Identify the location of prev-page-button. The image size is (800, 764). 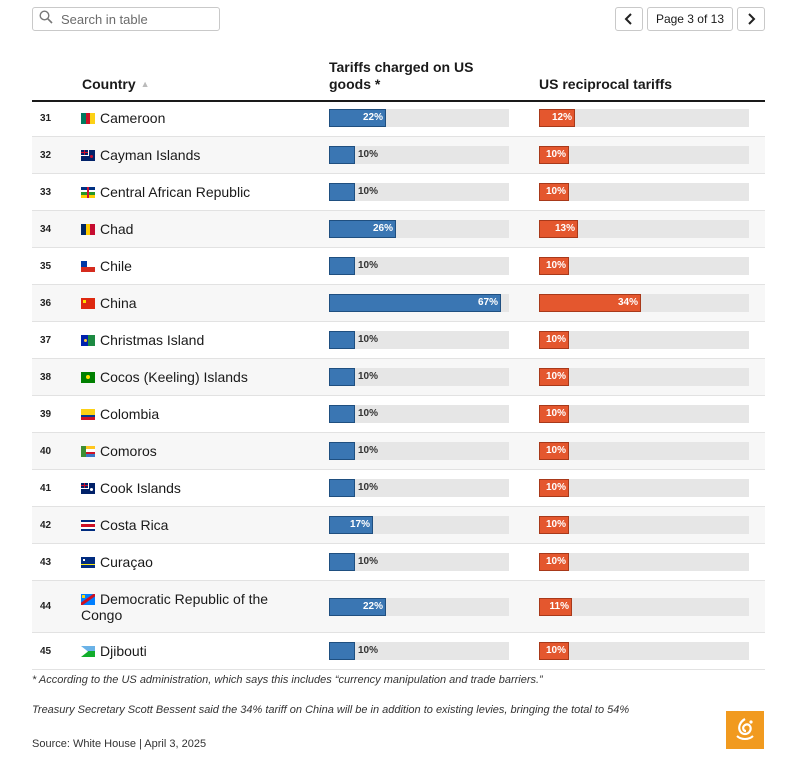
(628, 19).